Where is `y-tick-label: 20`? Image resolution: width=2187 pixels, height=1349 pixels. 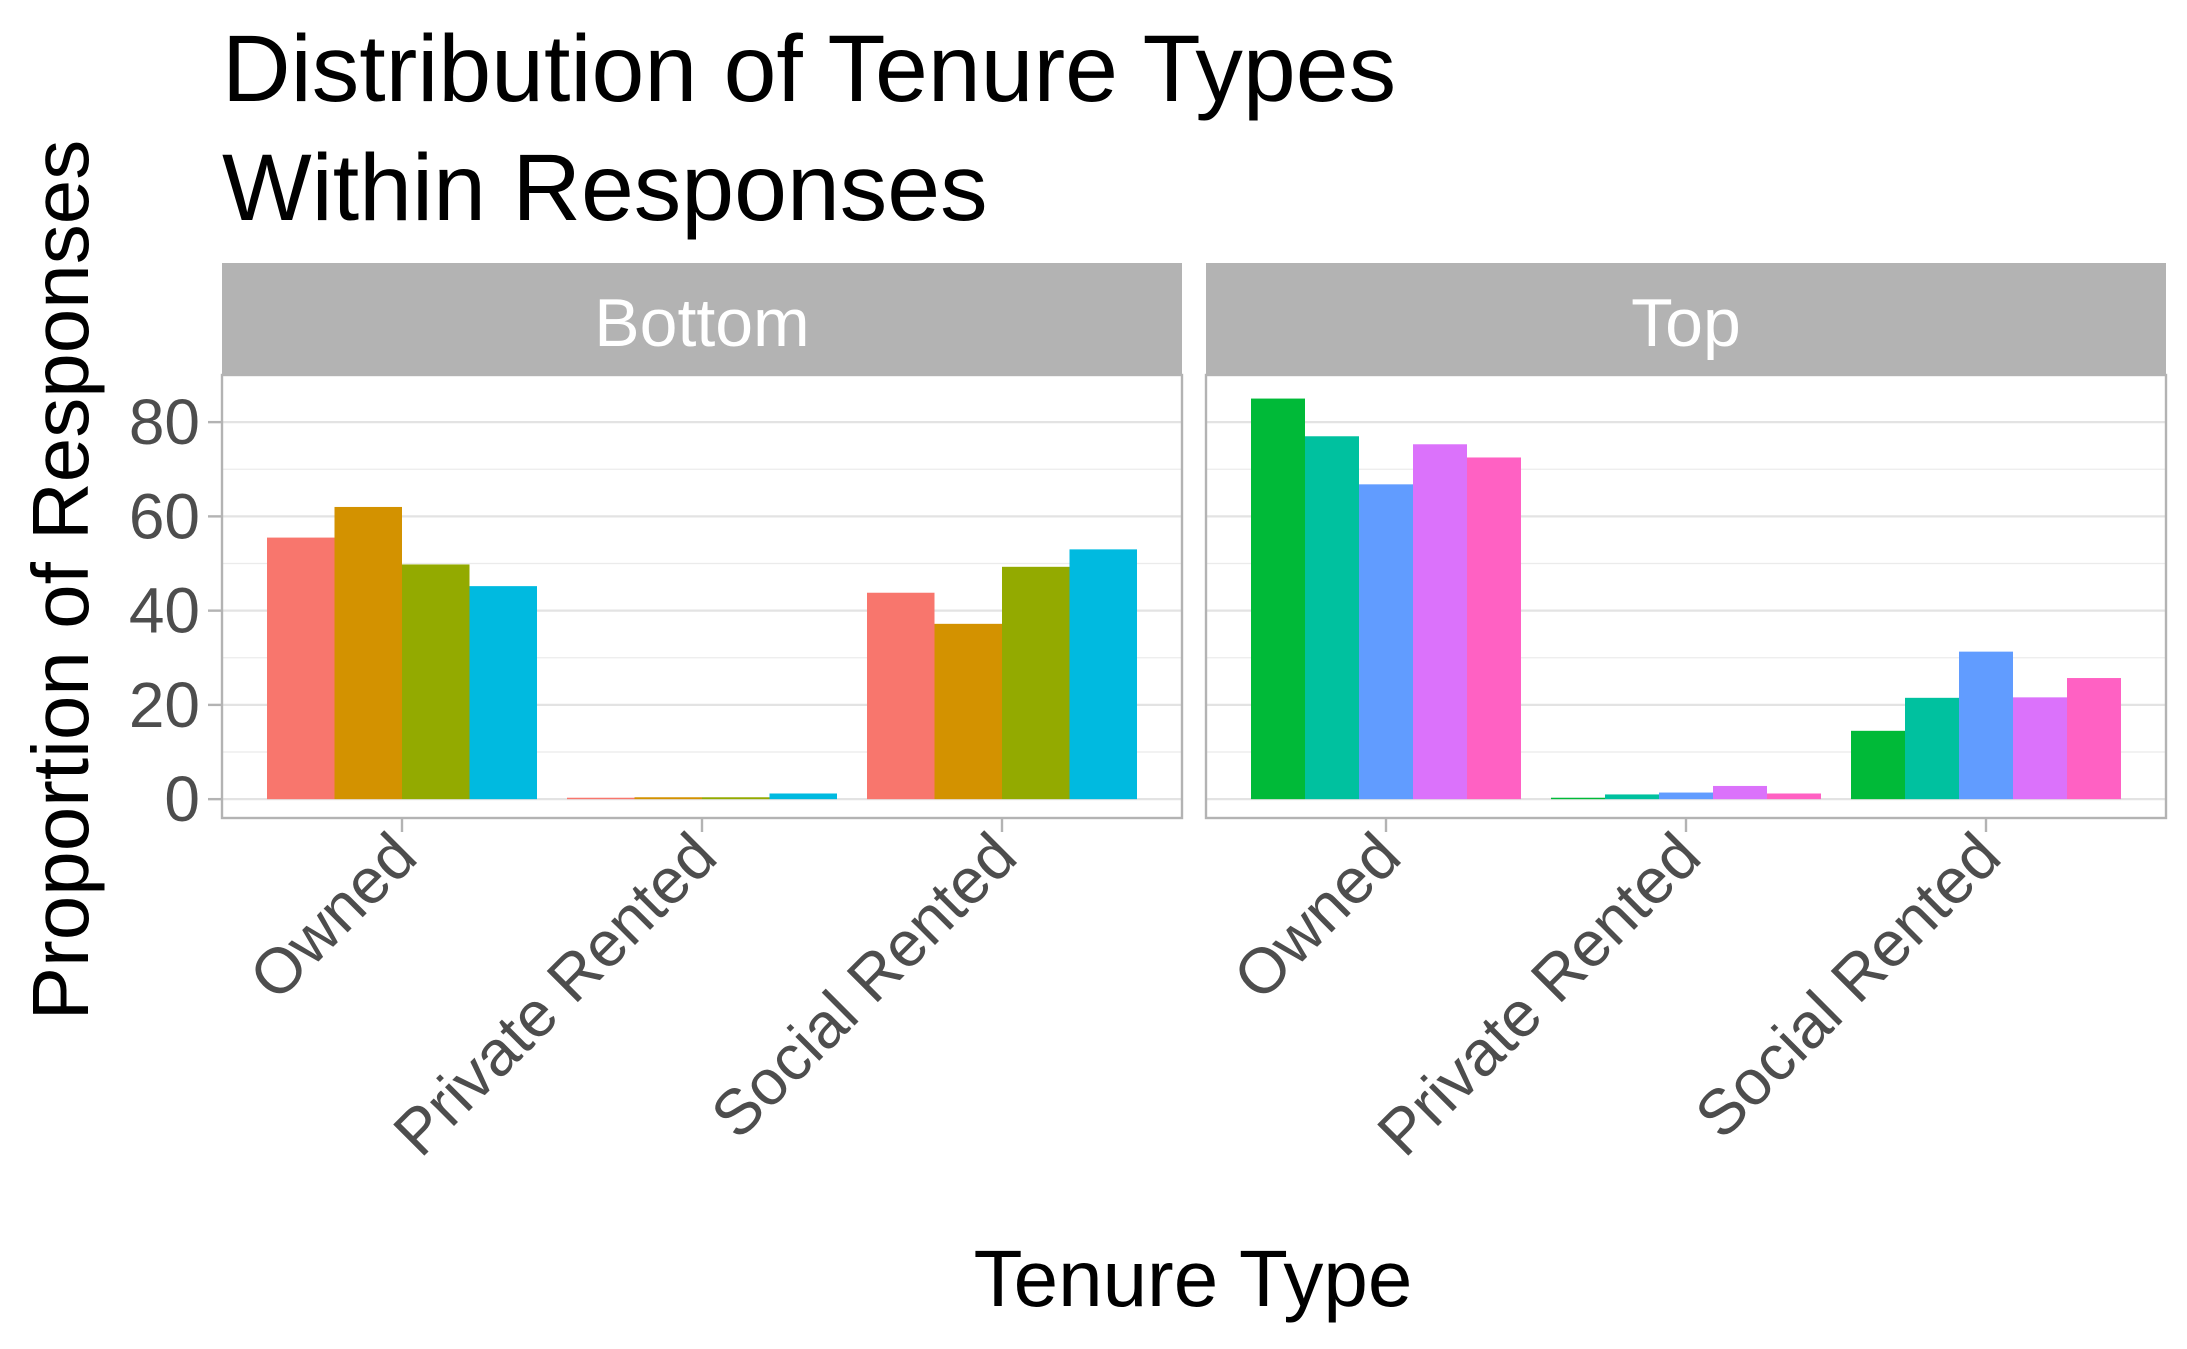 y-tick-label: 20 is located at coordinates (164, 705).